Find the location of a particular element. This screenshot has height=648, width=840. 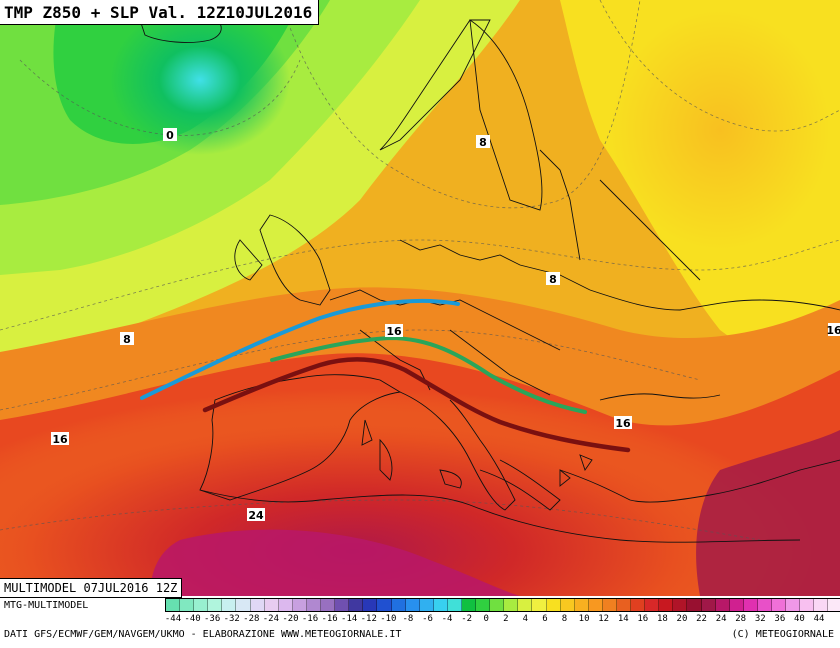

scale-tick-label: -20 is located at coordinates (290, 619).